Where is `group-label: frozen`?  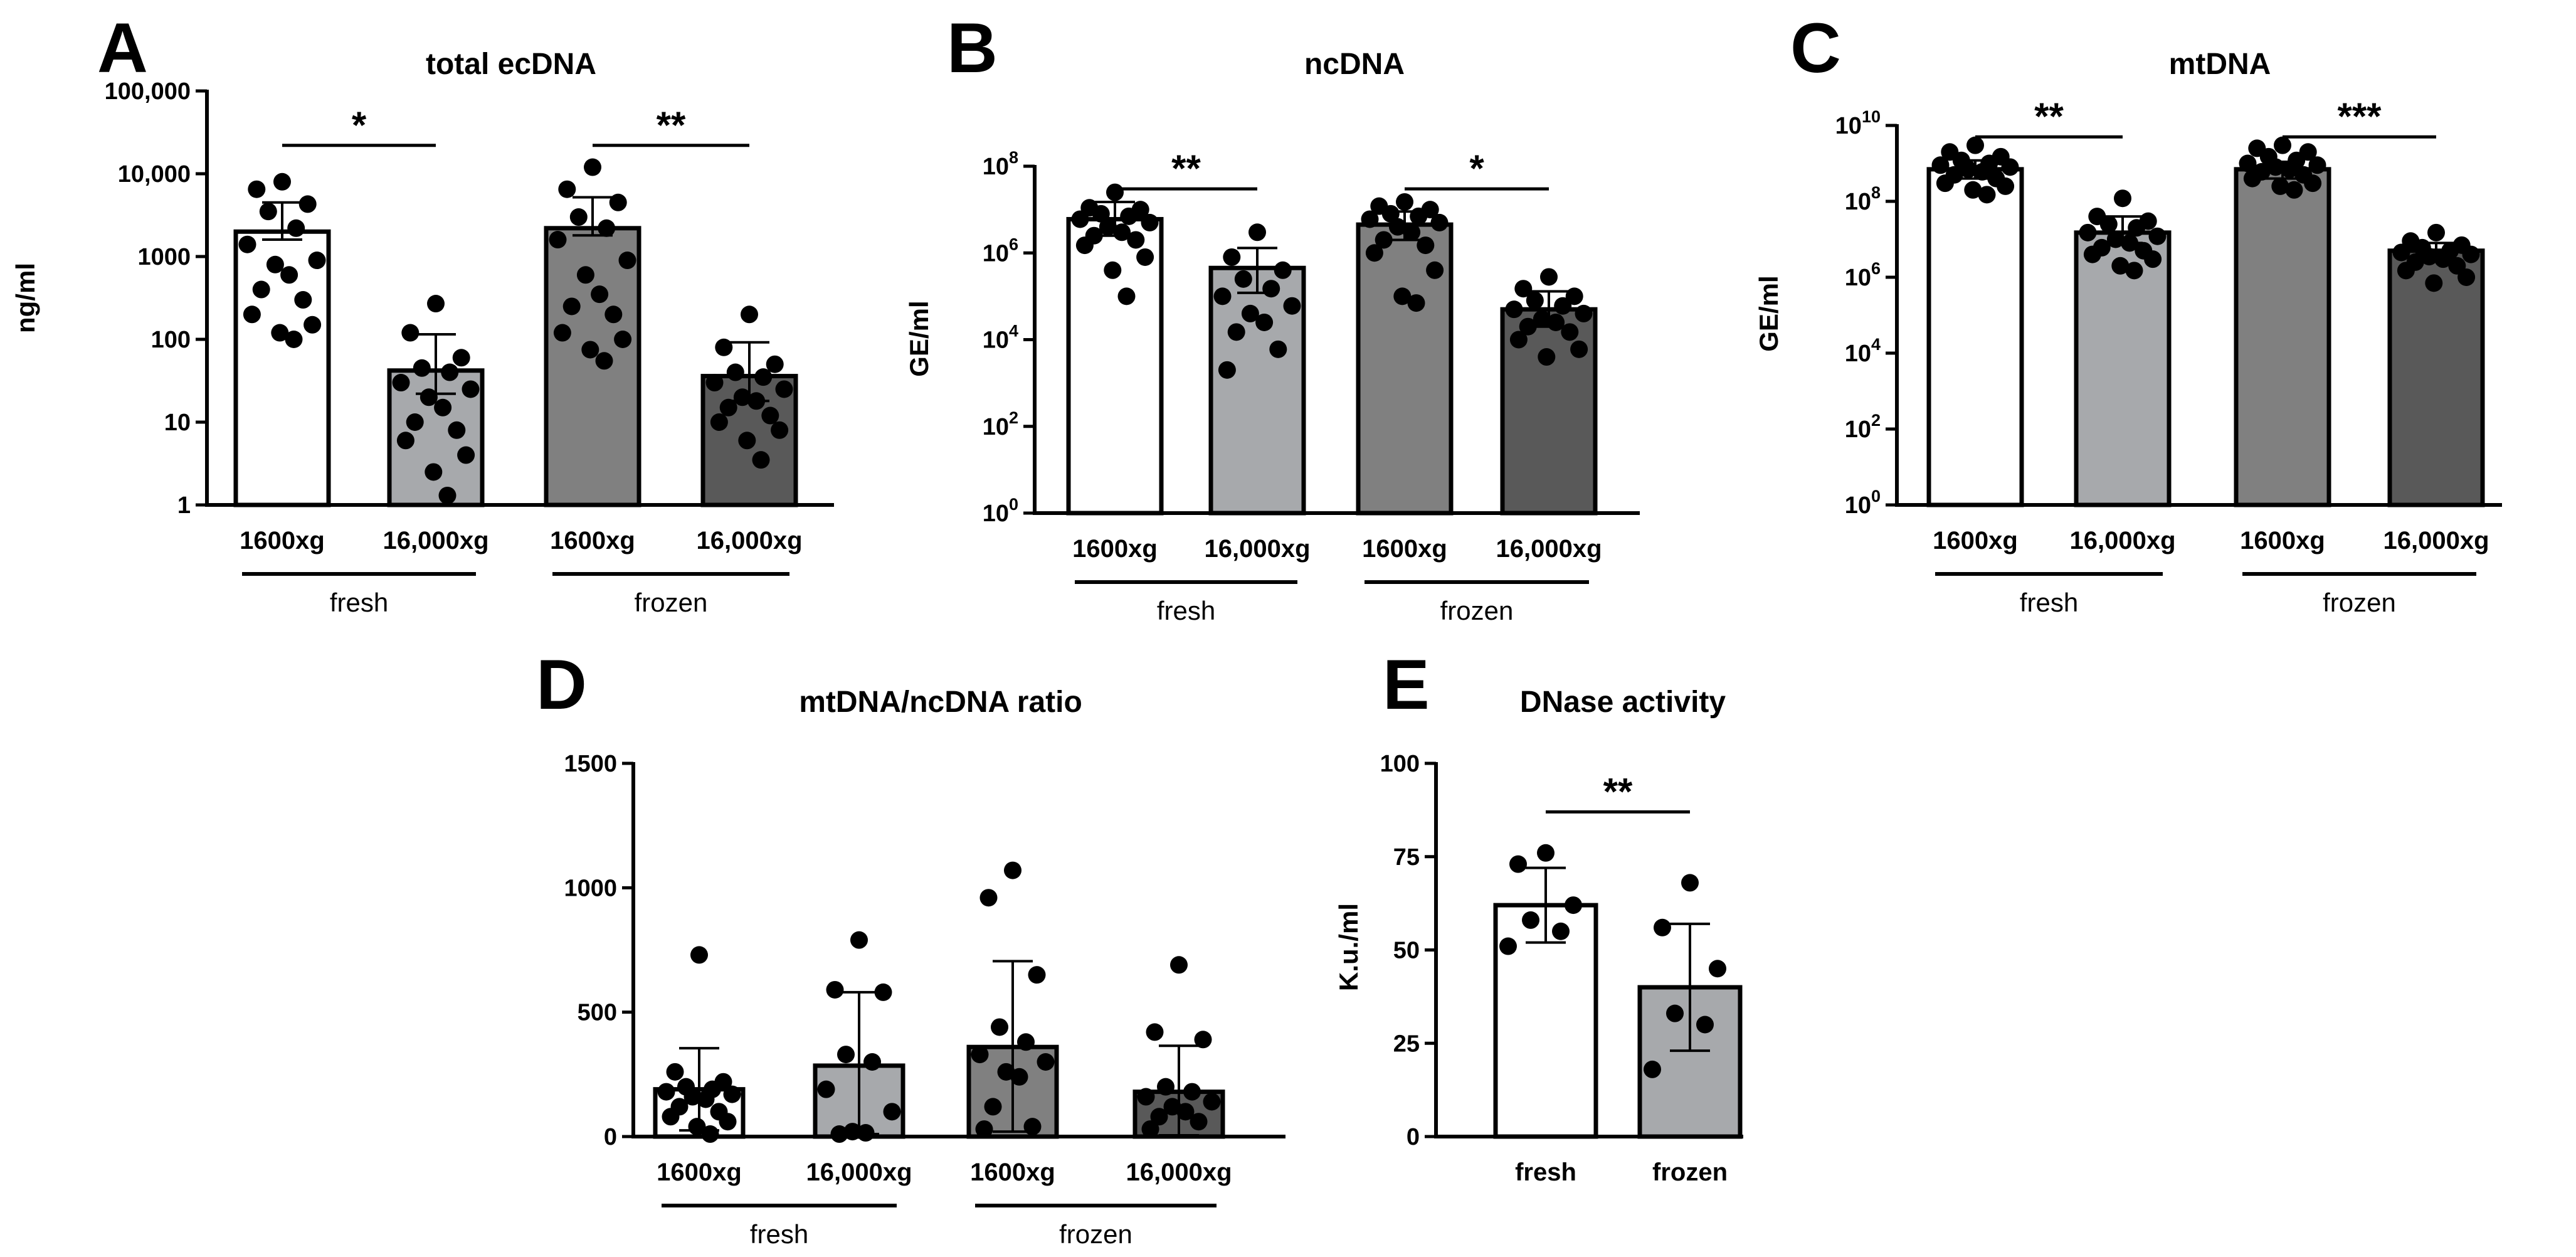 group-label: frozen is located at coordinates (2359, 602).